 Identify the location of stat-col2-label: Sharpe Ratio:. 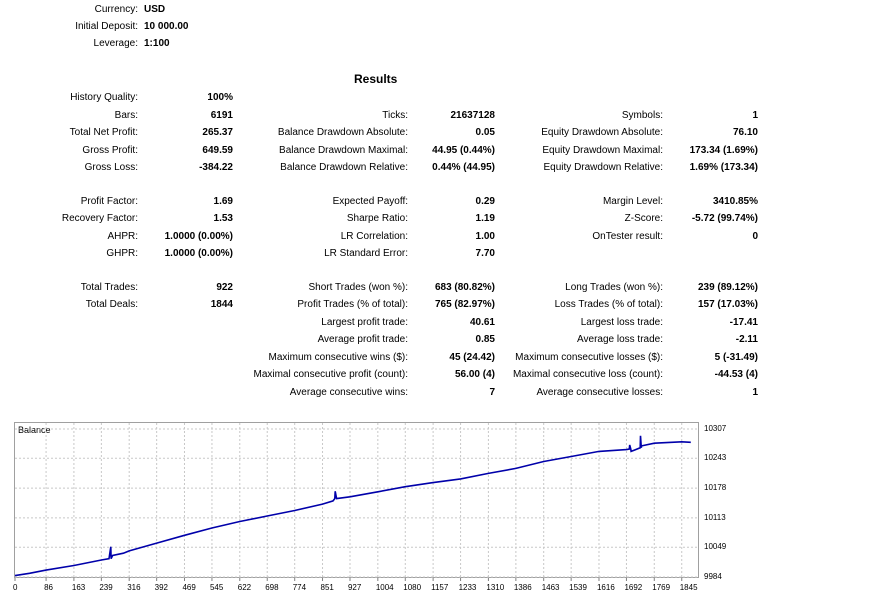
(377, 218).